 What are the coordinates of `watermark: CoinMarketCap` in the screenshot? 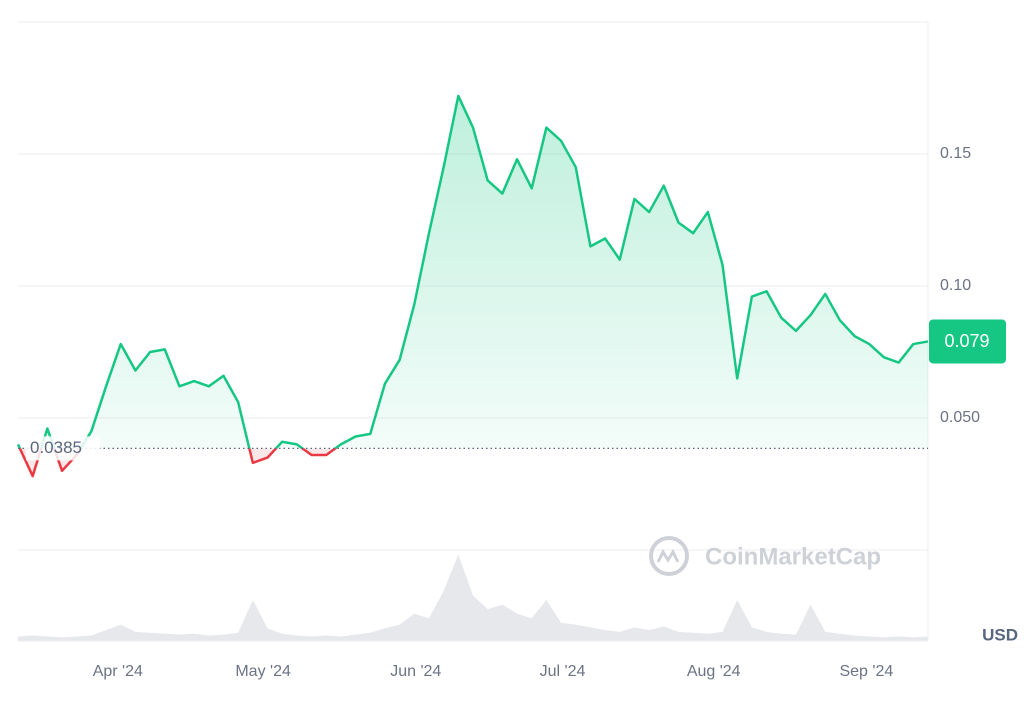 It's located at (765, 556).